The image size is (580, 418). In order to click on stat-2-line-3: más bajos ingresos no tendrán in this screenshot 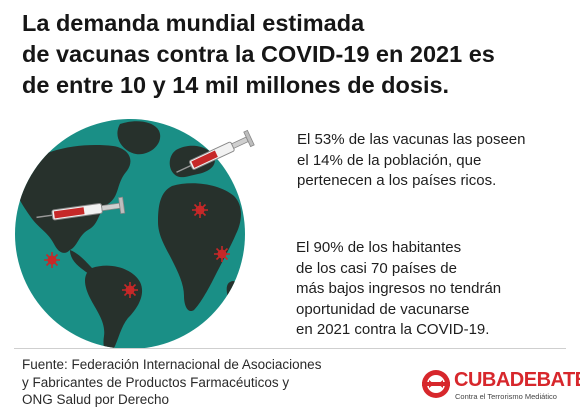, I will do `click(399, 288)`.